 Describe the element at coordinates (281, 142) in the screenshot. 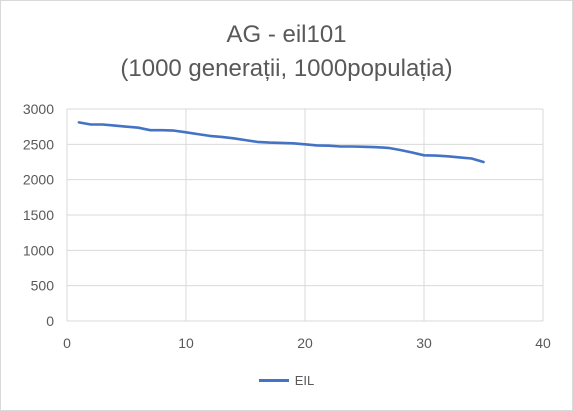

I see `series-line-eil` at that location.